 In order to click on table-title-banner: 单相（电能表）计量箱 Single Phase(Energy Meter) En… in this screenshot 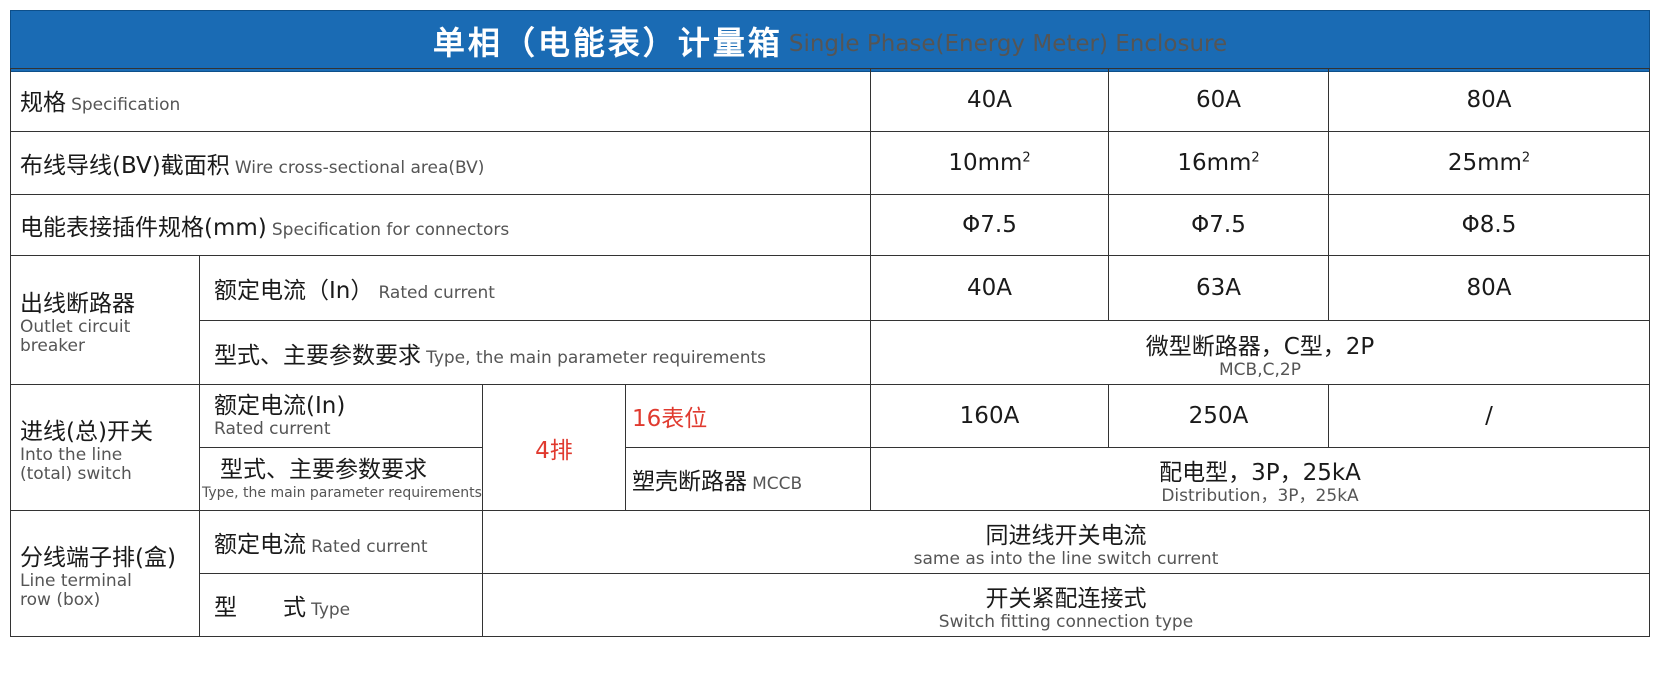, I will do `click(830, 41)`.